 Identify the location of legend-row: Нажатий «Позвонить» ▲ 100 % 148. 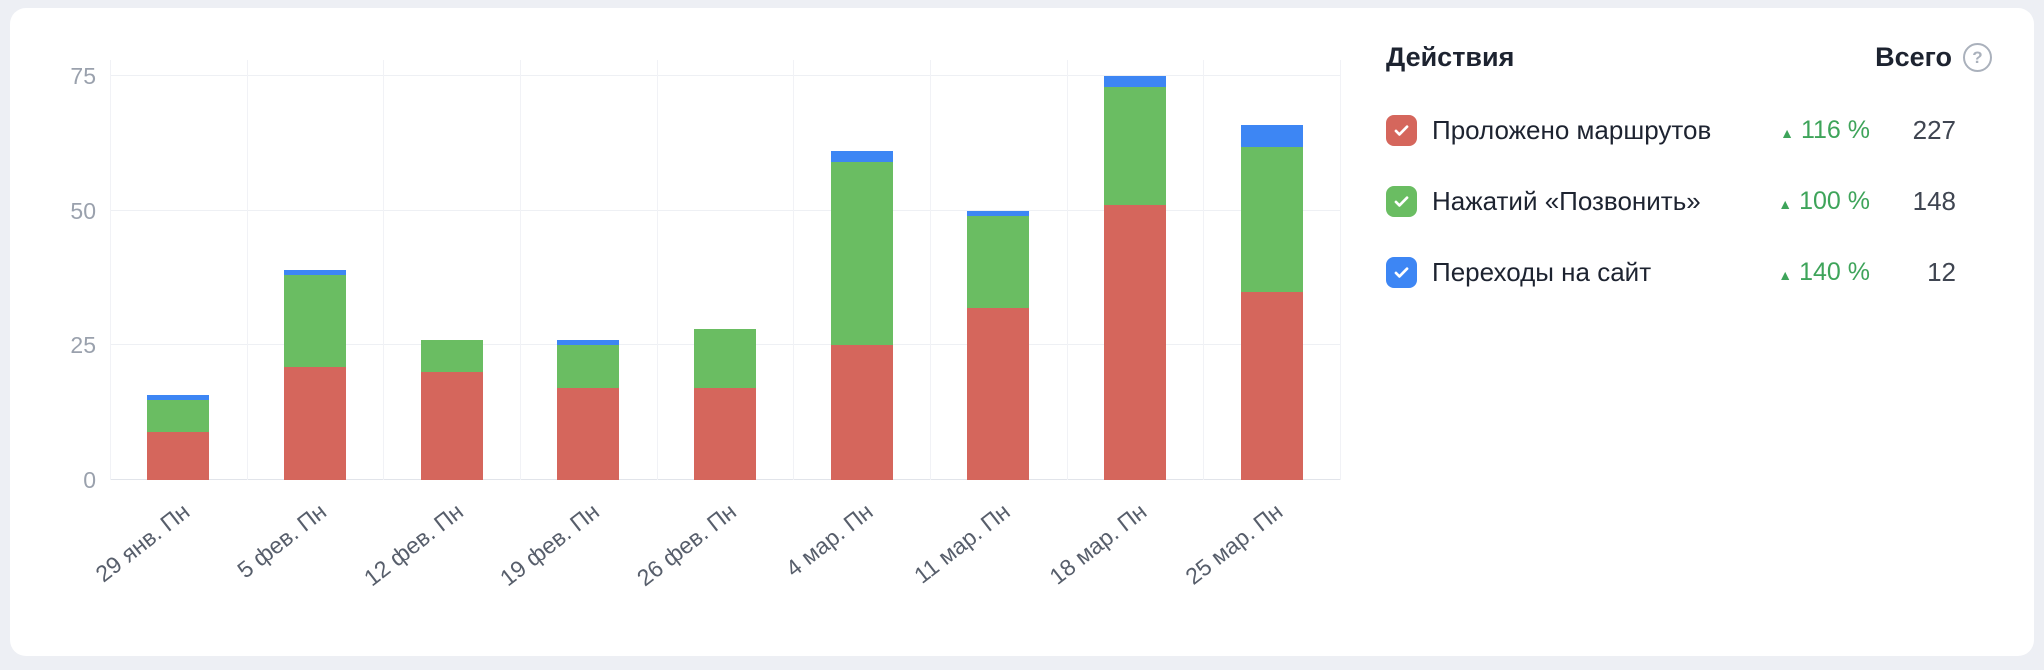
(1689, 201).